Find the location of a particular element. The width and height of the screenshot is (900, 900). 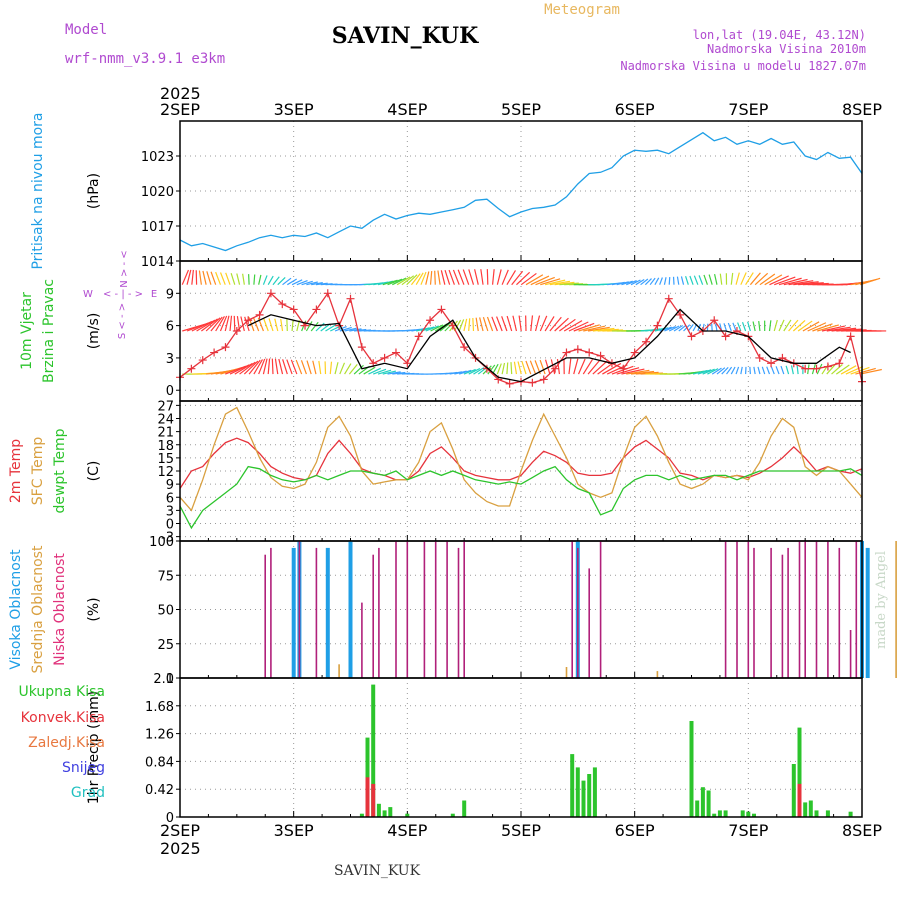

y-tick-label: 1020 is located at coordinates (157, 192).